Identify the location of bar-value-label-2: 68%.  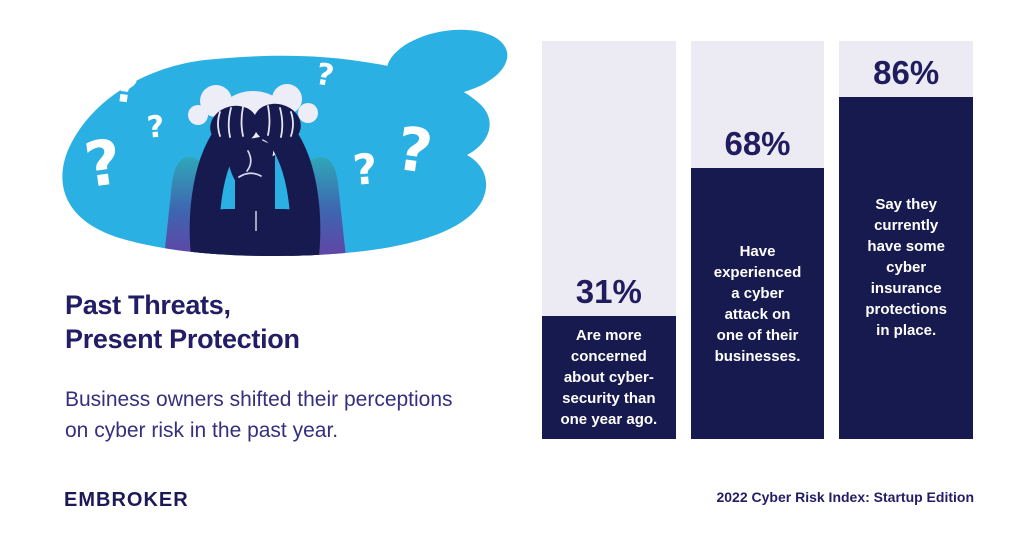
(757, 144).